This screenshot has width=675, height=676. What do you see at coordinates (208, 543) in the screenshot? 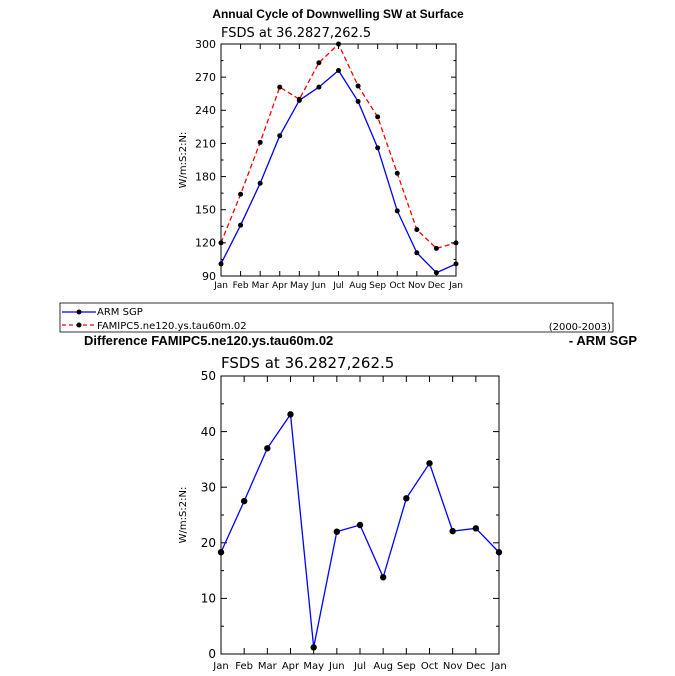
I see `y-tick-label: 20` at bounding box center [208, 543].